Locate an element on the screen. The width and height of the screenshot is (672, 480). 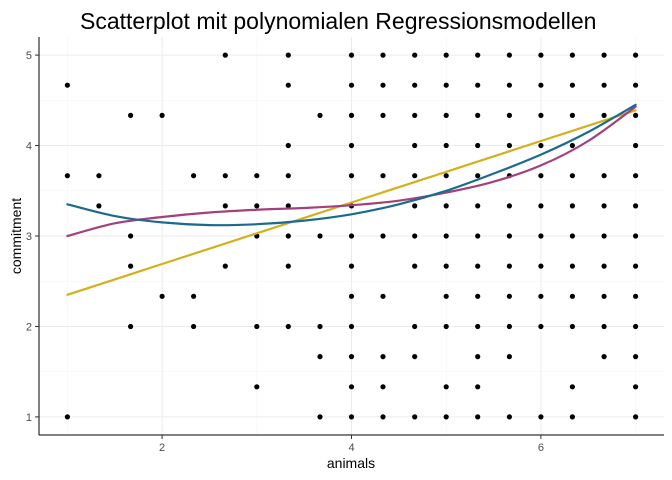
y-tick-label: 5 is located at coordinates (29, 56).